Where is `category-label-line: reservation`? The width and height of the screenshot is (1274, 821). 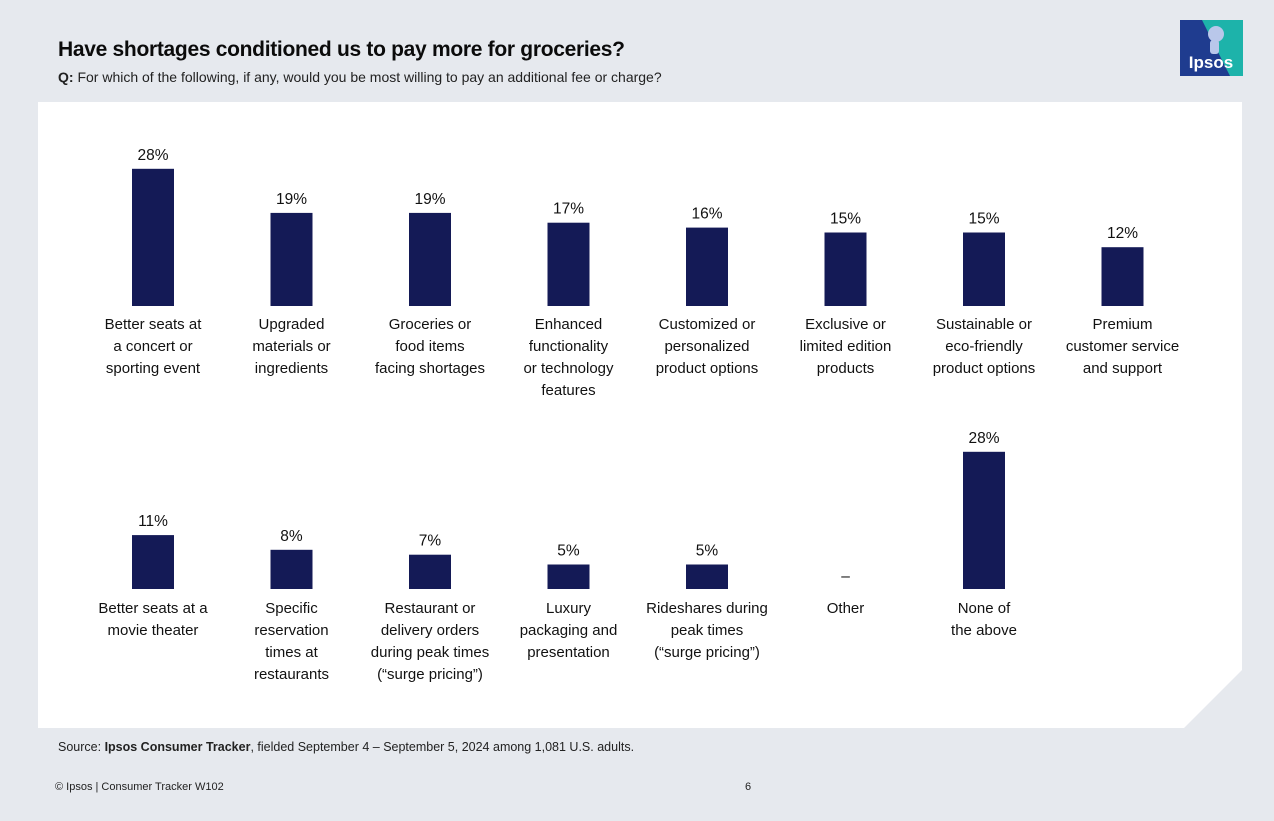 category-label-line: reservation is located at coordinates (291, 630).